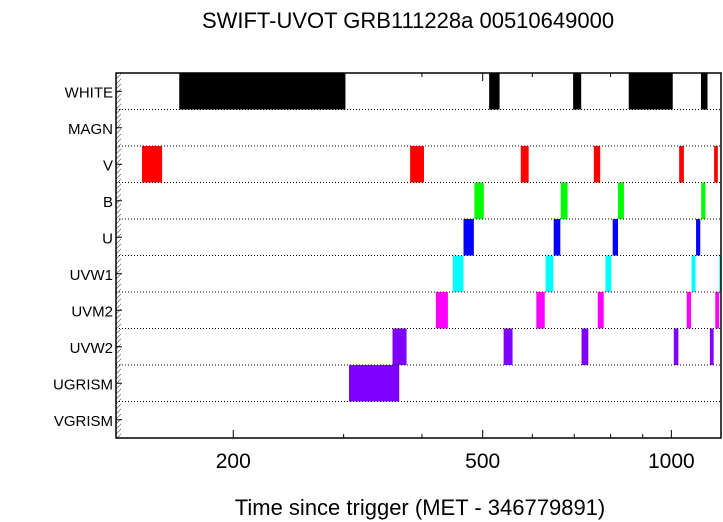 This screenshot has width=723, height=522. I want to click on row-label-v: V, so click(108, 165).